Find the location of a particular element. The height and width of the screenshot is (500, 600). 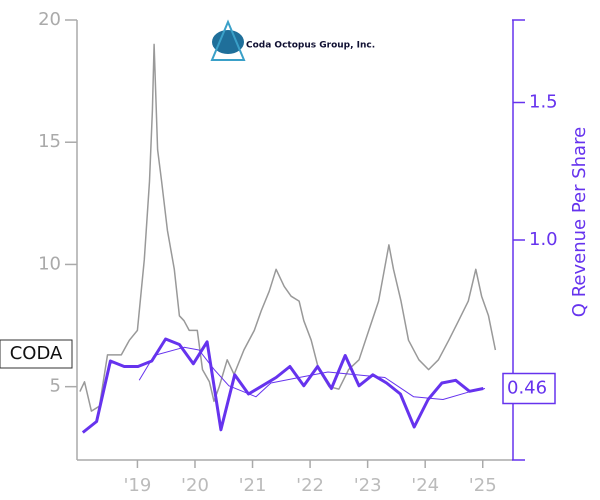

x-tick-label: '19 is located at coordinates (137, 485).